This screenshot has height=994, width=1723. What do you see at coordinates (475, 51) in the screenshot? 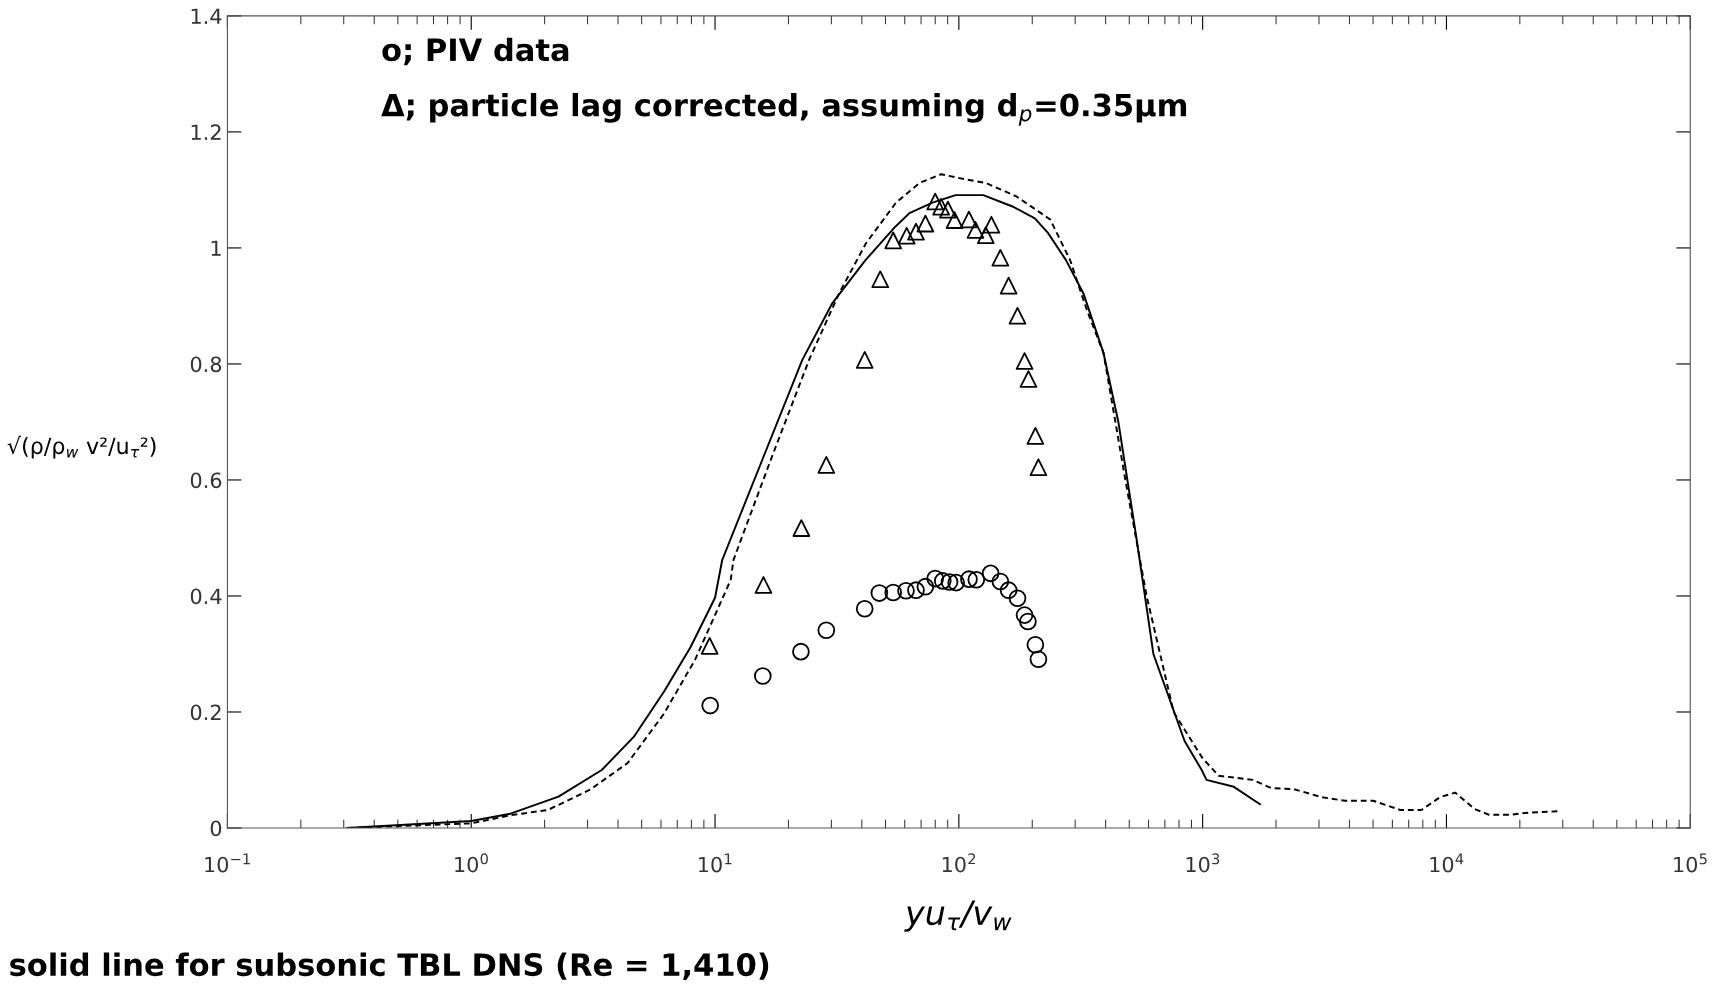
I see `annotation: o; PIV data` at bounding box center [475, 51].